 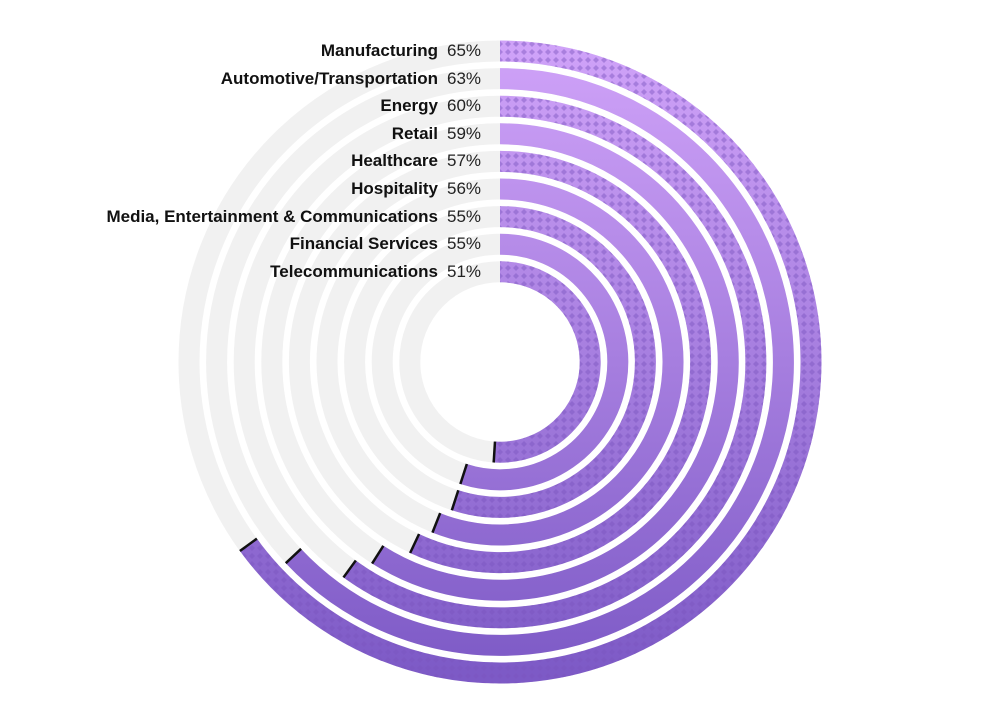 I want to click on value-label: 63%, so click(x=464, y=78).